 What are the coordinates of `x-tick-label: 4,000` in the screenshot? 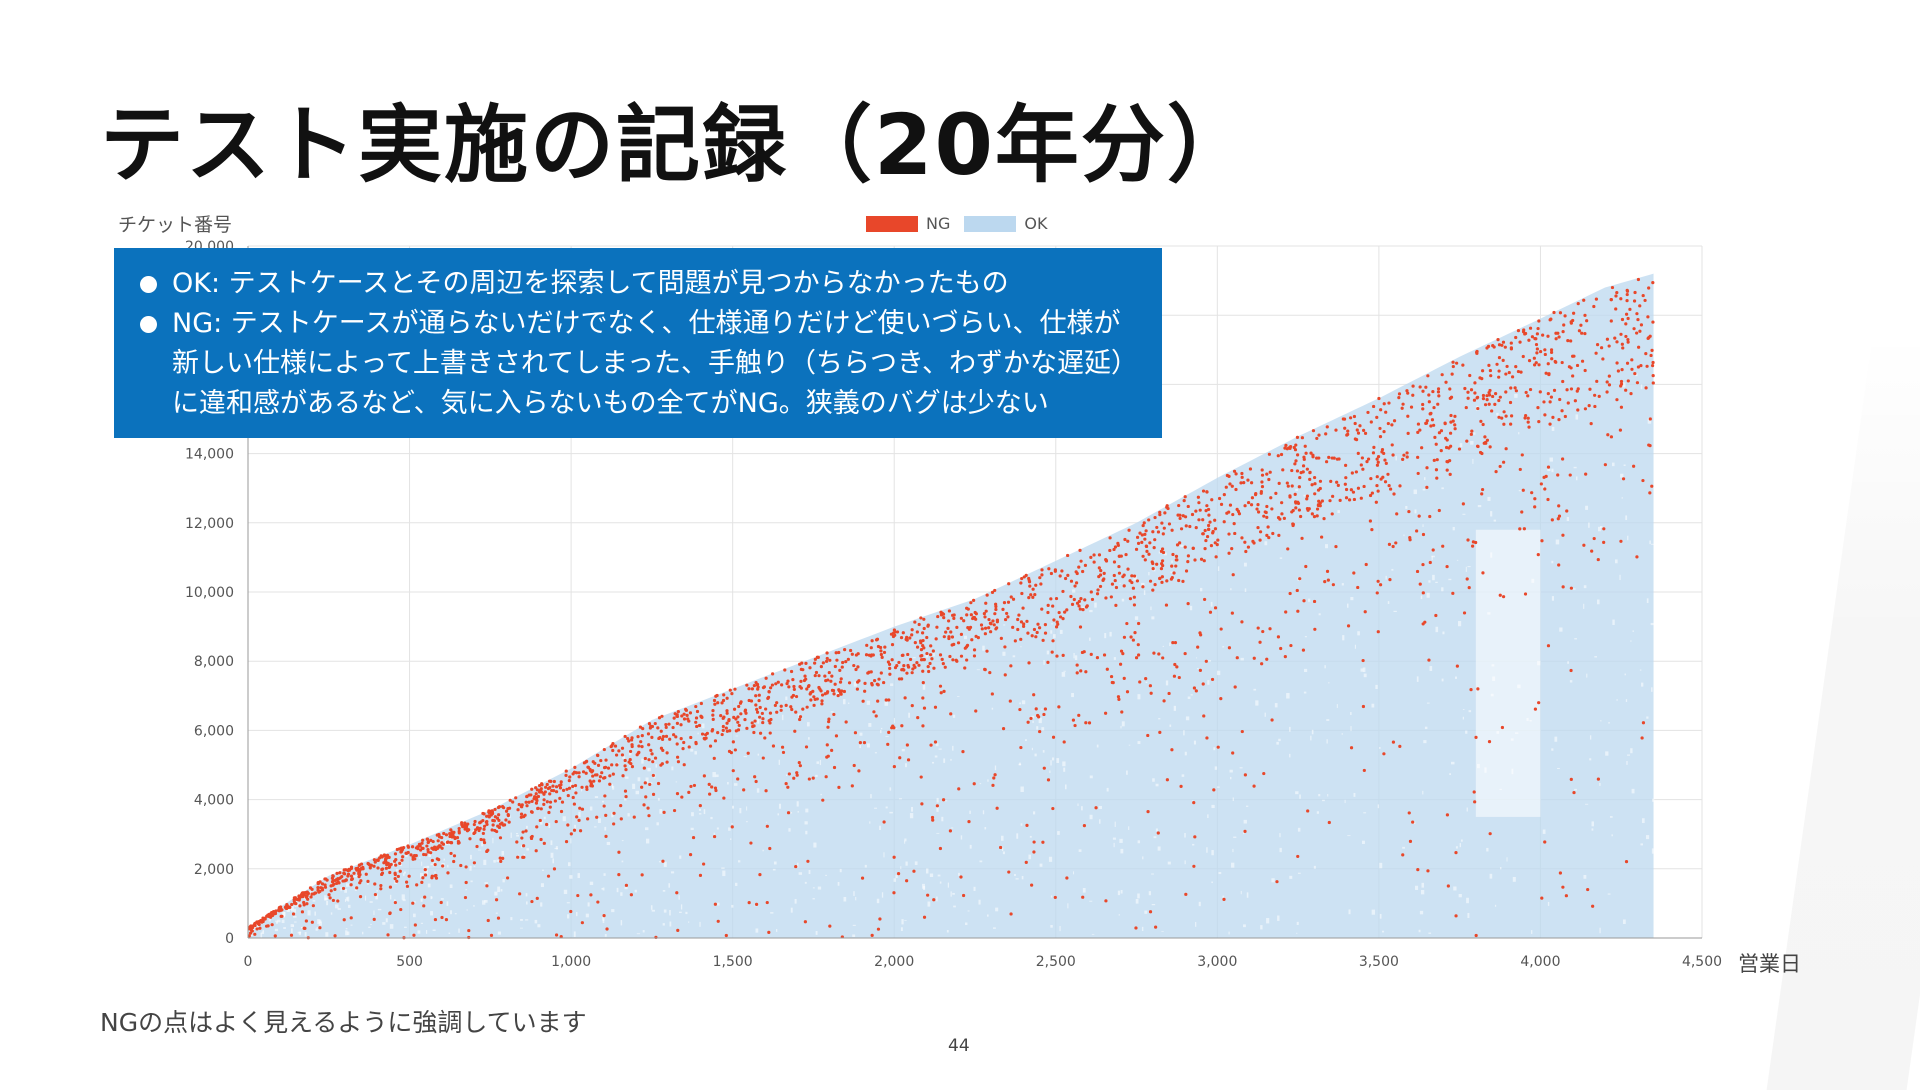 It's located at (1540, 962).